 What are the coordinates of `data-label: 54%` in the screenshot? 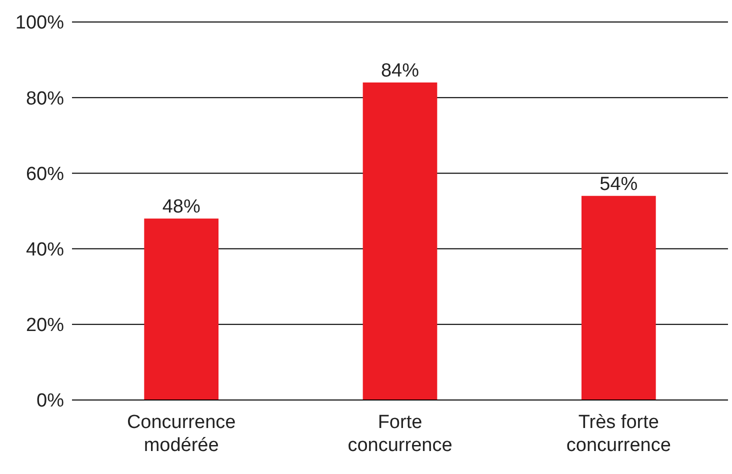 It's located at (619, 184).